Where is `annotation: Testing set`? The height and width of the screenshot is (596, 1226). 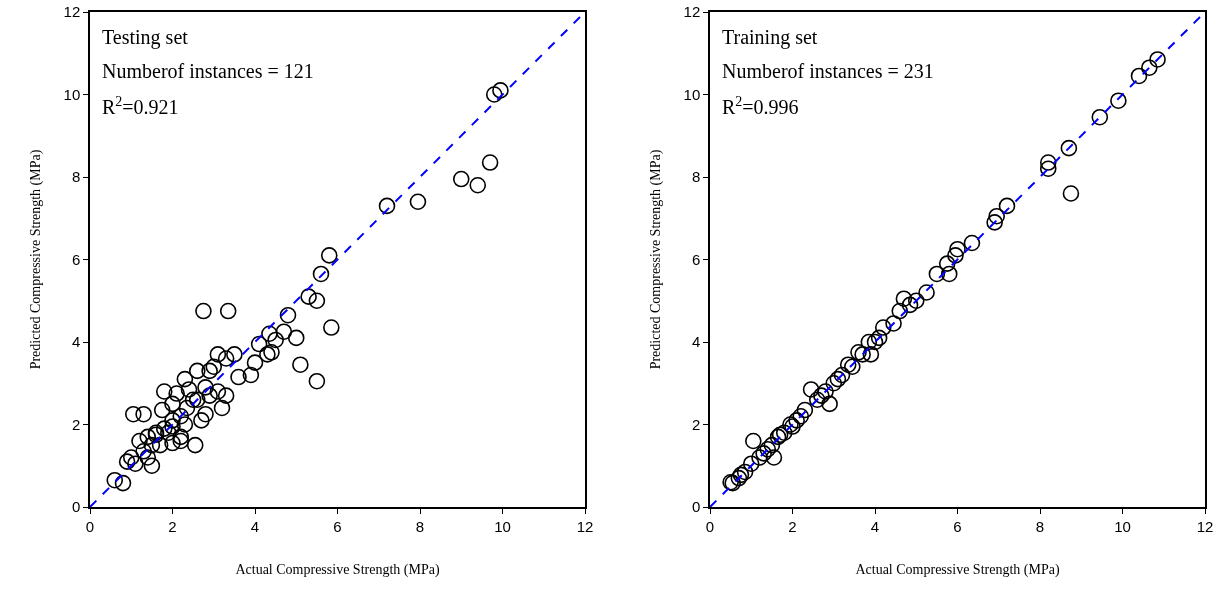 annotation: Testing set is located at coordinates (145, 37).